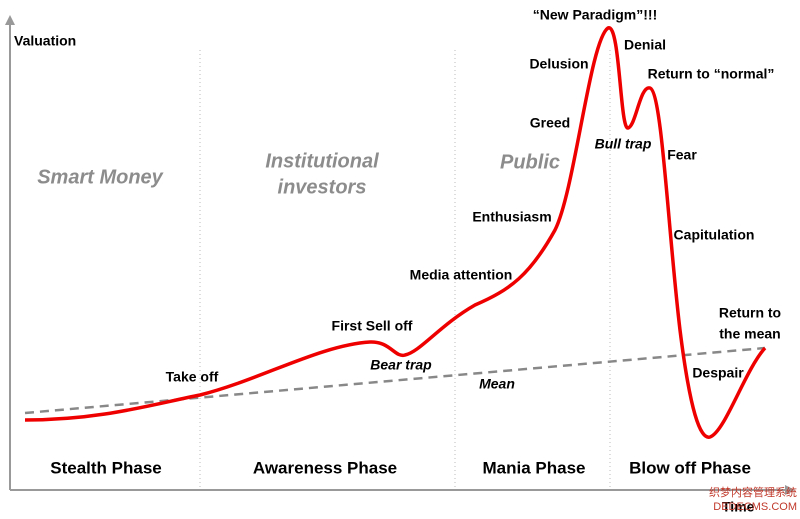 Image resolution: width=800 pixels, height=519 pixels. Describe the element at coordinates (372, 326) in the screenshot. I see `curve-label: First Sell off` at that location.